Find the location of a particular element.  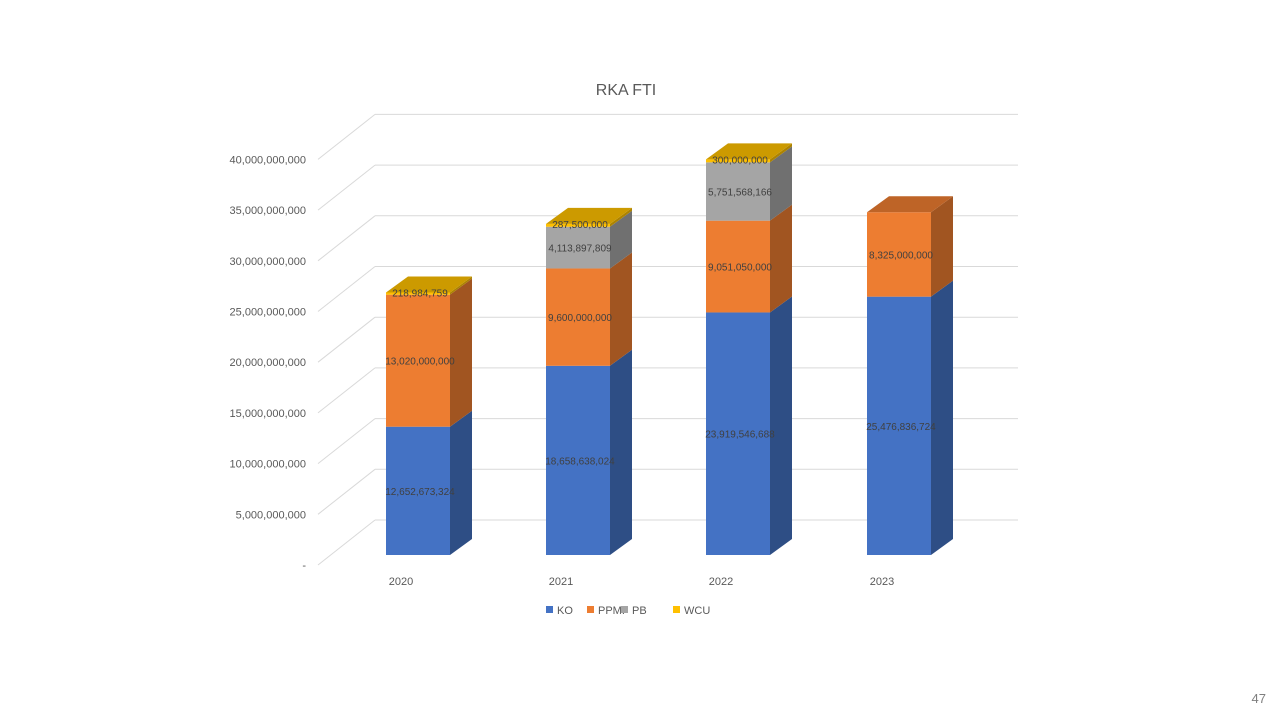

bar-side-ppmi-2023 is located at coordinates (942, 246).